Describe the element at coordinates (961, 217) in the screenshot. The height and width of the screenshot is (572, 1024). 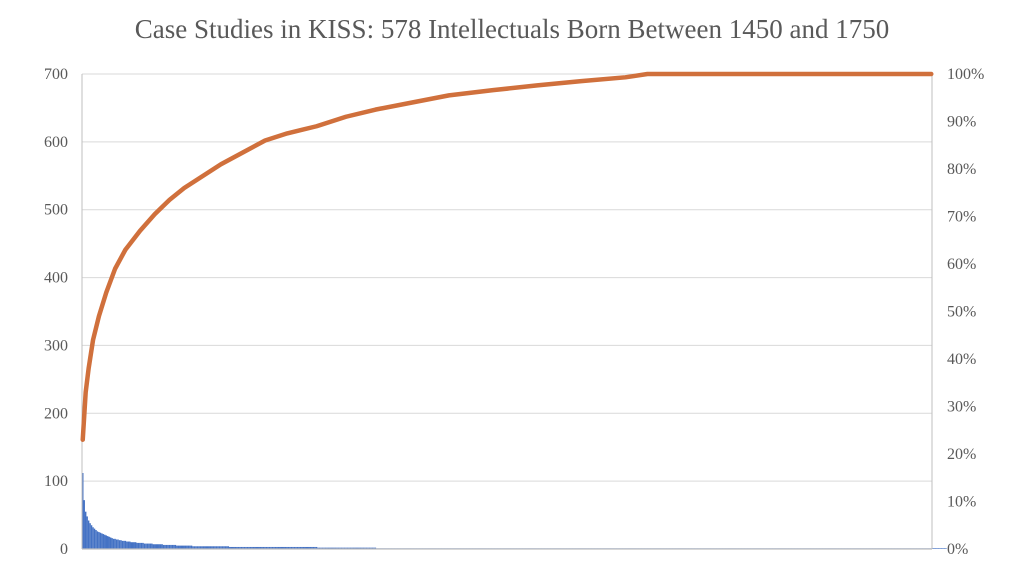
I see `y2-tick-label: 70%` at that location.